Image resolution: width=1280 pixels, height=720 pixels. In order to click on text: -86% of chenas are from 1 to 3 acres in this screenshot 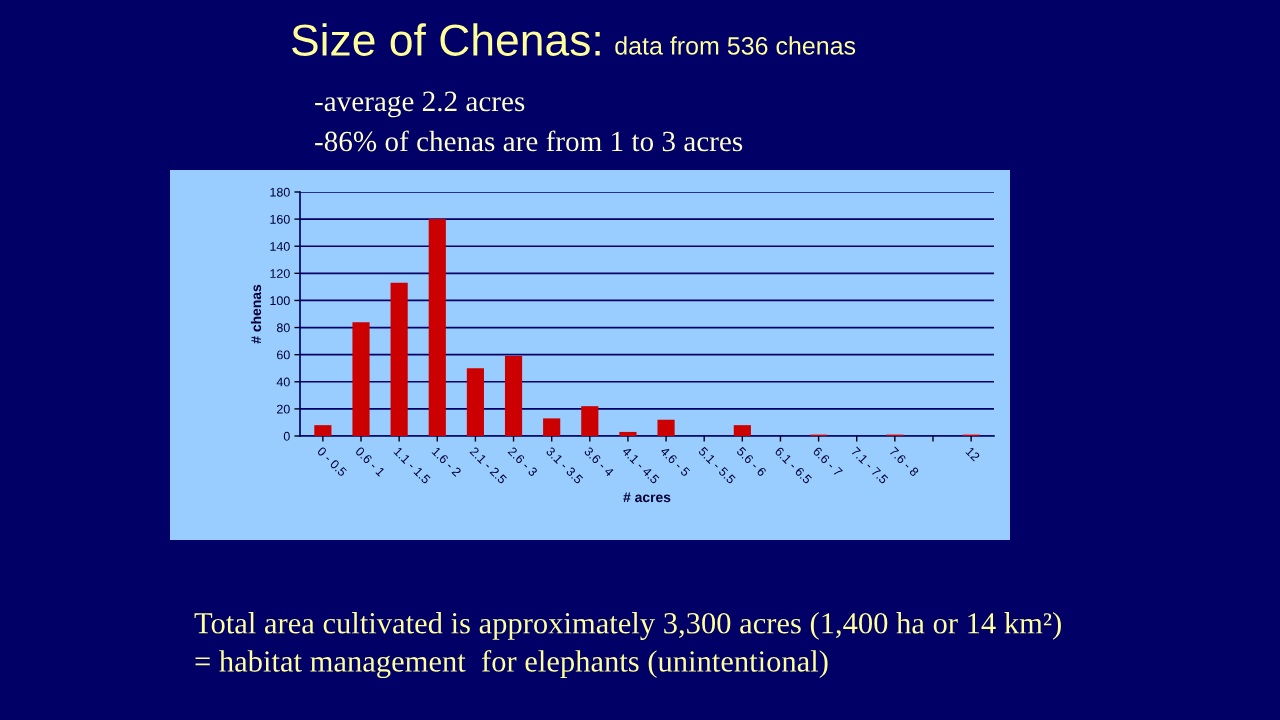, I will do `click(529, 141)`.